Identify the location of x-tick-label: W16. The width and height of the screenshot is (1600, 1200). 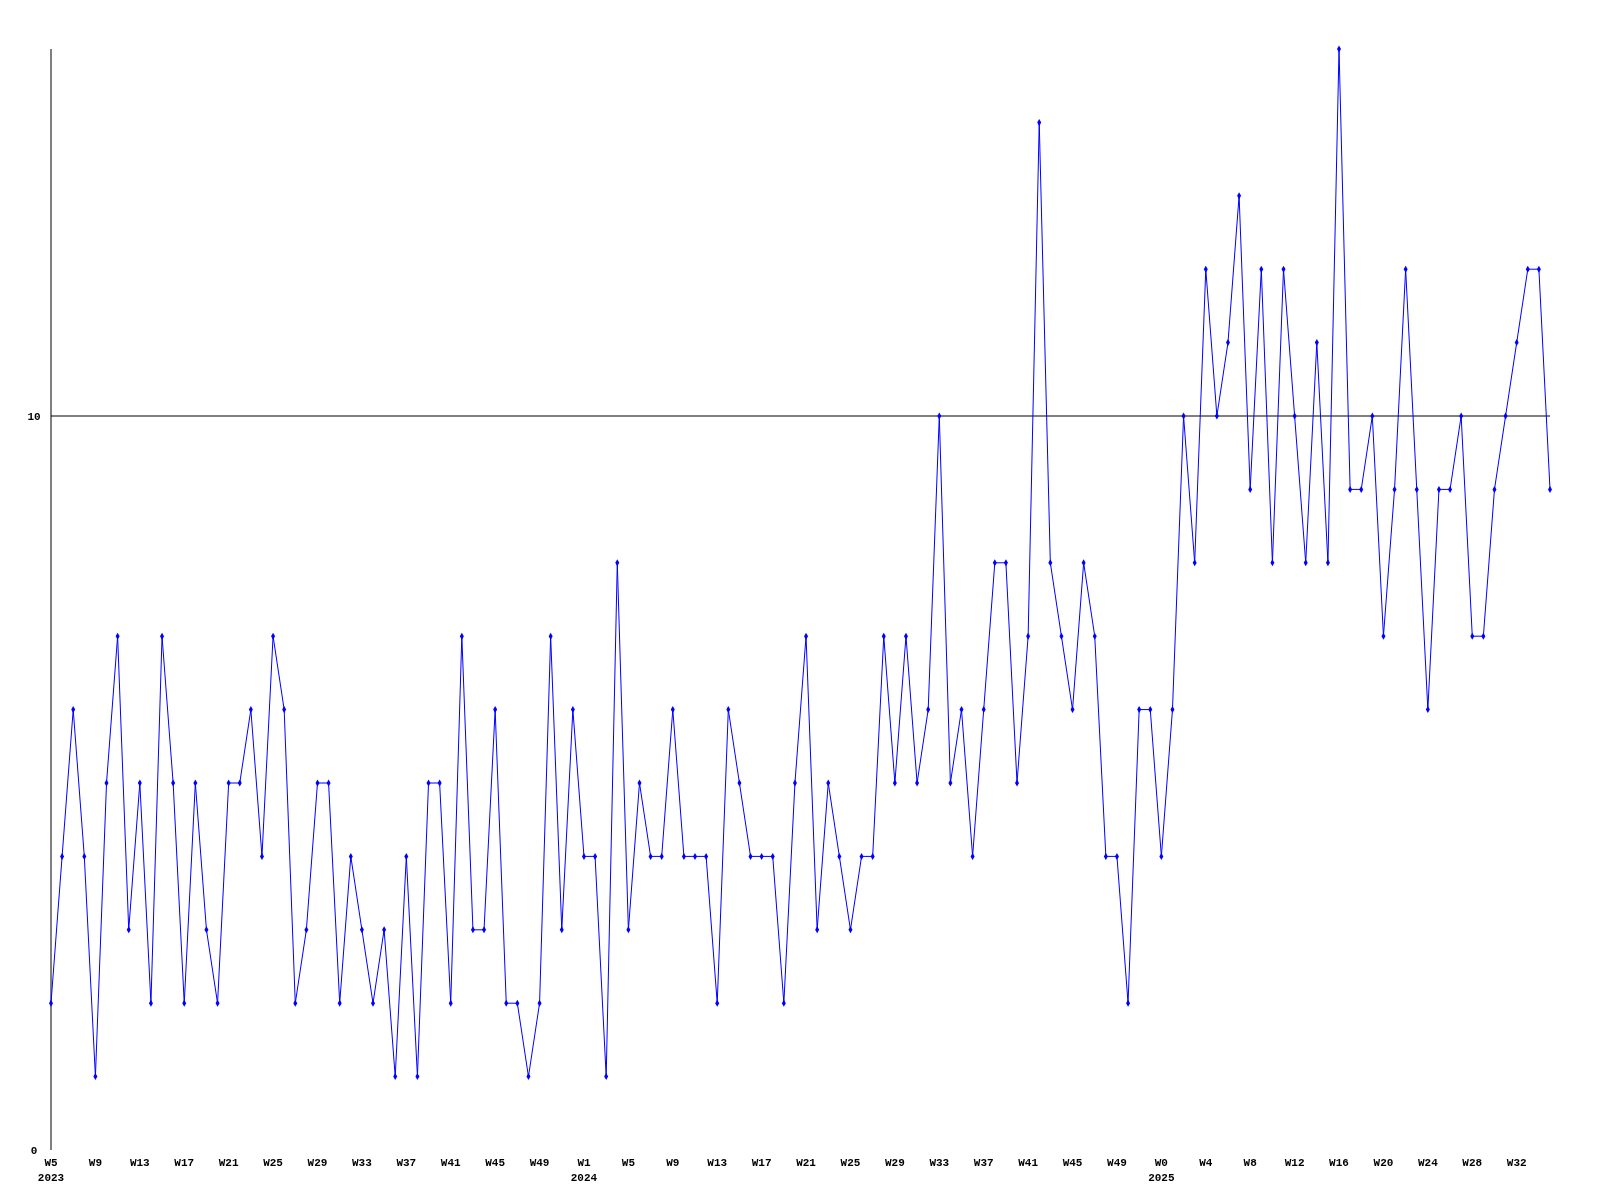
(1339, 1163).